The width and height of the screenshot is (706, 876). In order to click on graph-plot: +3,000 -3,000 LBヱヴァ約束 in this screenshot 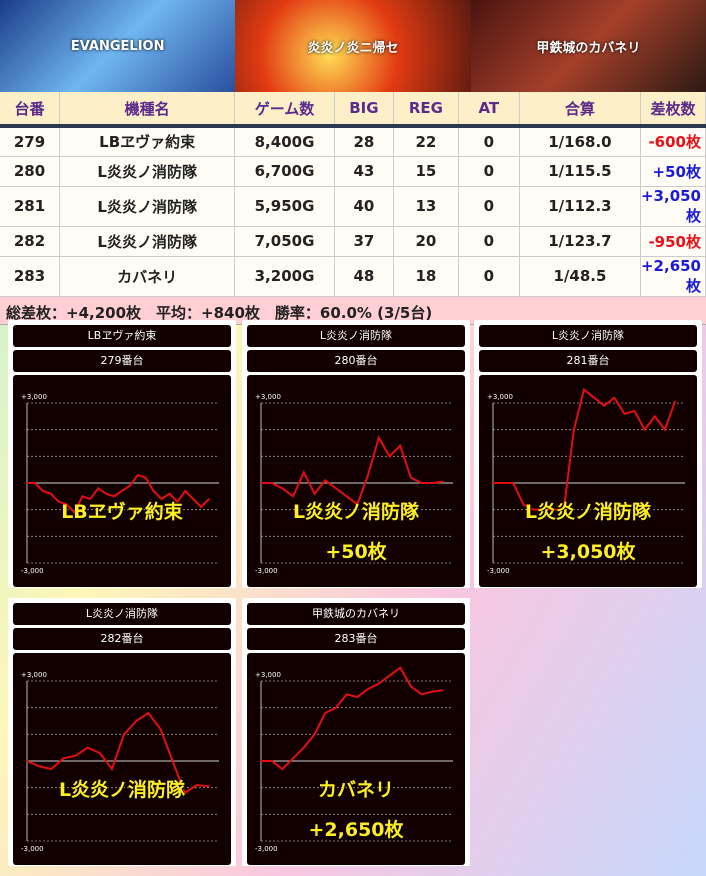, I will do `click(122, 481)`.